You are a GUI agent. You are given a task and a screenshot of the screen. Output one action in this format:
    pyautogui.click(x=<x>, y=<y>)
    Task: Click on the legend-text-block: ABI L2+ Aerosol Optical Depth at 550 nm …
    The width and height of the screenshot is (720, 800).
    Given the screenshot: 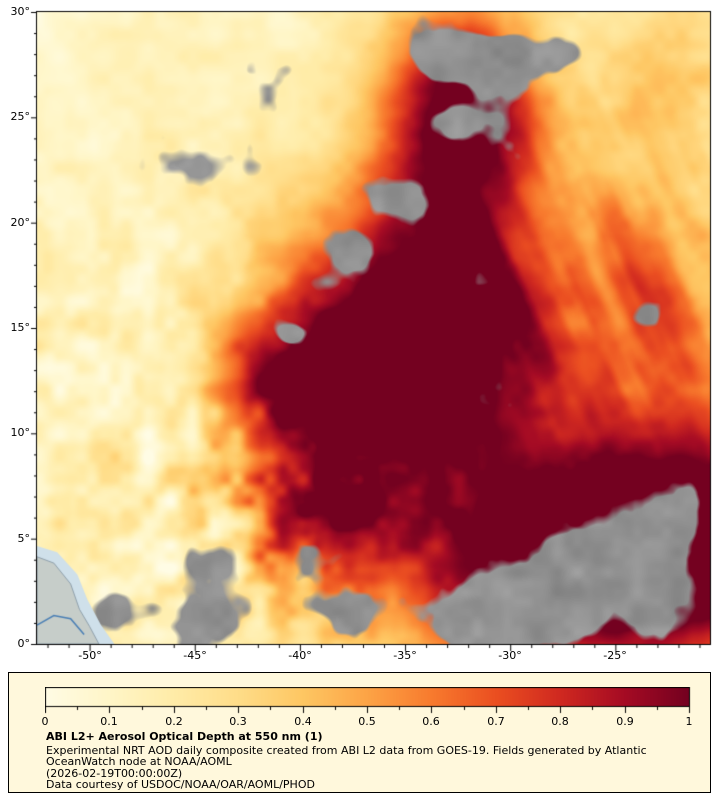 What is the action you would take?
    pyautogui.click(x=374, y=761)
    